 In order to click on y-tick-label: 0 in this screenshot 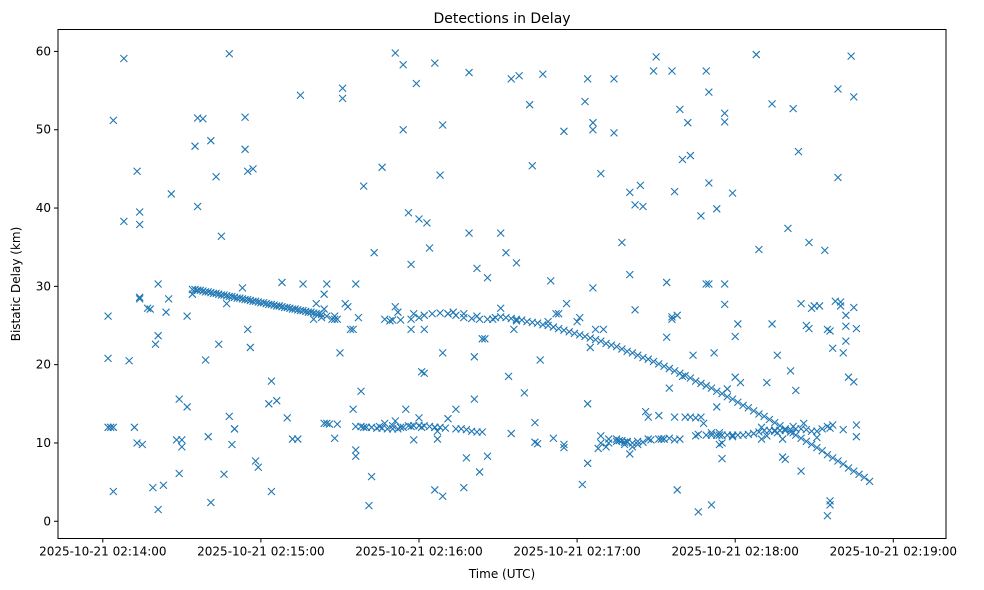, I will do `click(47, 521)`.